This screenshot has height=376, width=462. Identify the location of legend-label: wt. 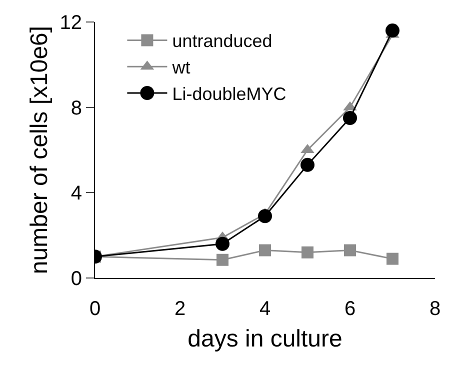
(180, 68).